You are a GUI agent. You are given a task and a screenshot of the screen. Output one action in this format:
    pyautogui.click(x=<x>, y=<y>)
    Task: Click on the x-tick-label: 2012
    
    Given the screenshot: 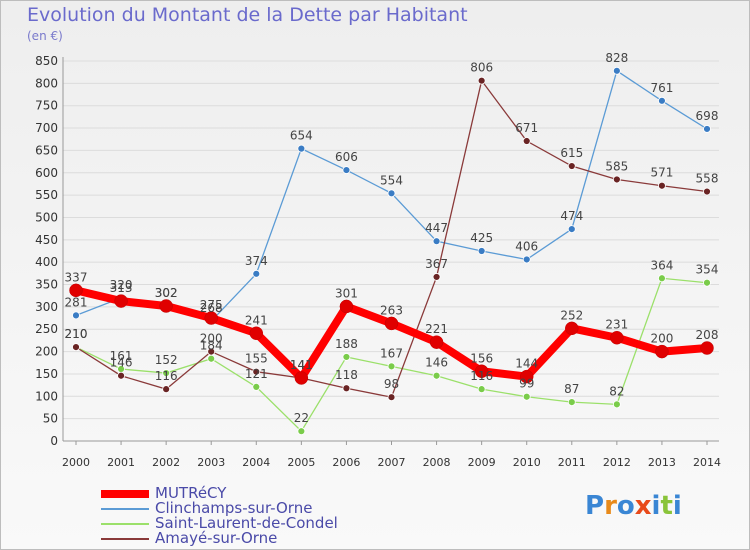 What is the action you would take?
    pyautogui.click(x=617, y=462)
    